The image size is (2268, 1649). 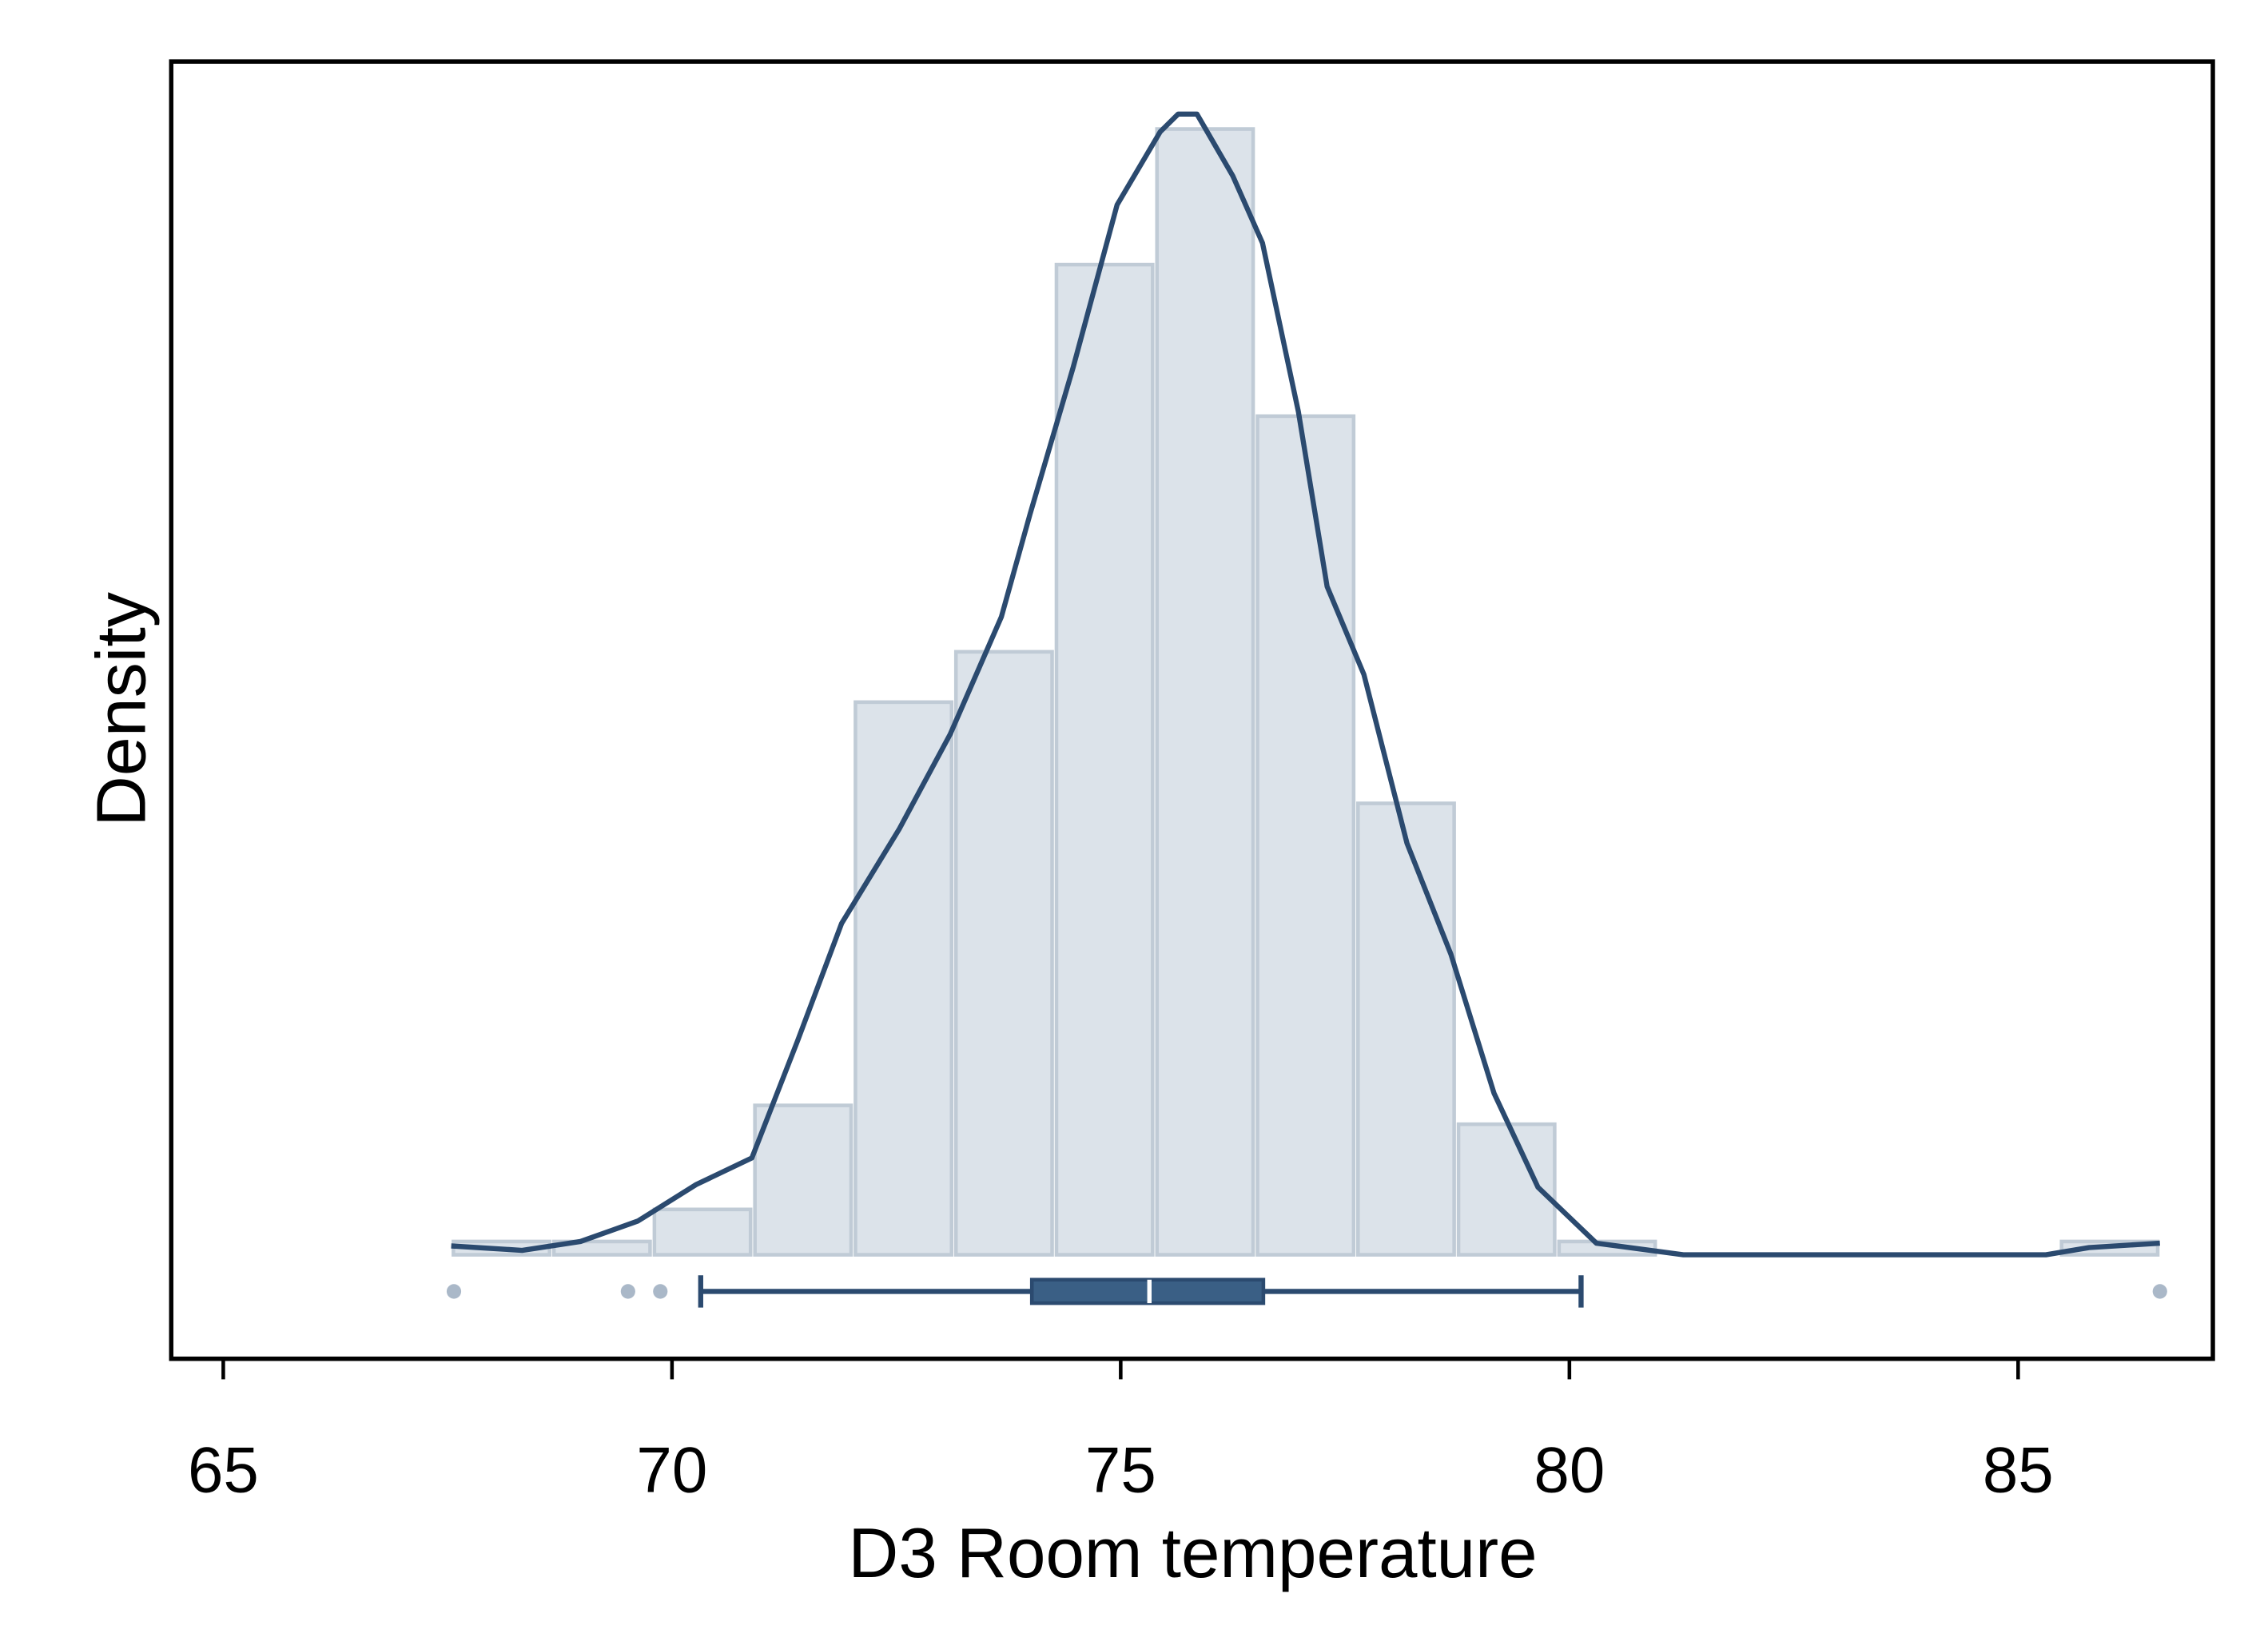 What do you see at coordinates (671, 1470) in the screenshot?
I see `x-tick-label: 70` at bounding box center [671, 1470].